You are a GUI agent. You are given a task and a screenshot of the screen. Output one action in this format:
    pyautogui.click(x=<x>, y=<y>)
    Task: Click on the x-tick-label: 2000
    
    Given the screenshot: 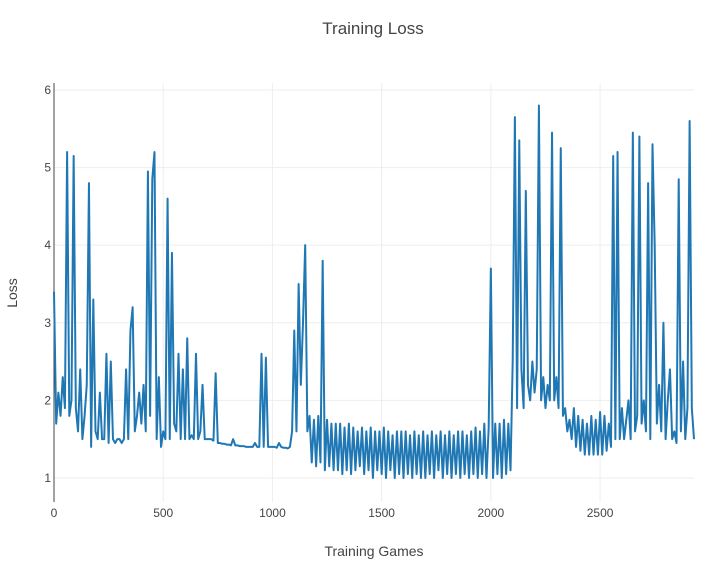 What is the action you would take?
    pyautogui.click(x=491, y=513)
    